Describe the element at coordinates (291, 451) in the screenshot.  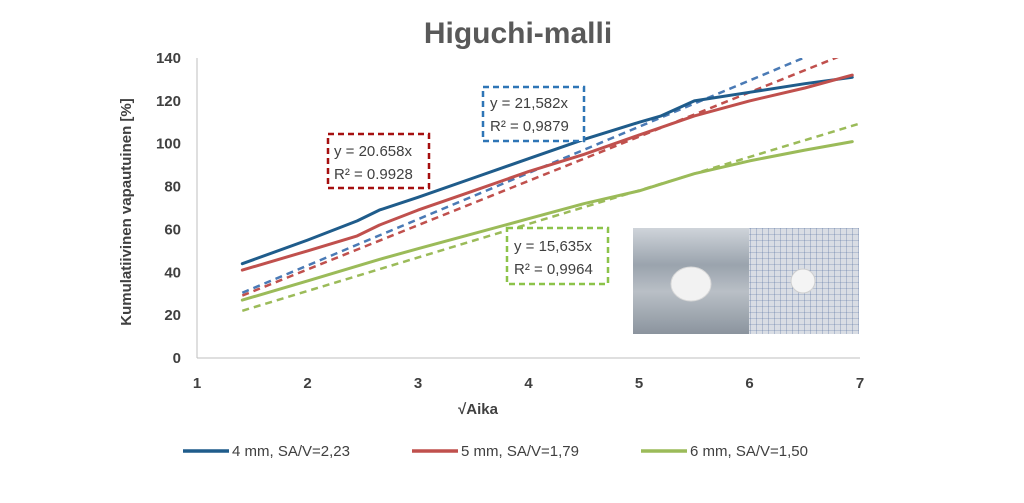
I see `legend-label-4mm: 4 mm, SA/V=2,23` at that location.